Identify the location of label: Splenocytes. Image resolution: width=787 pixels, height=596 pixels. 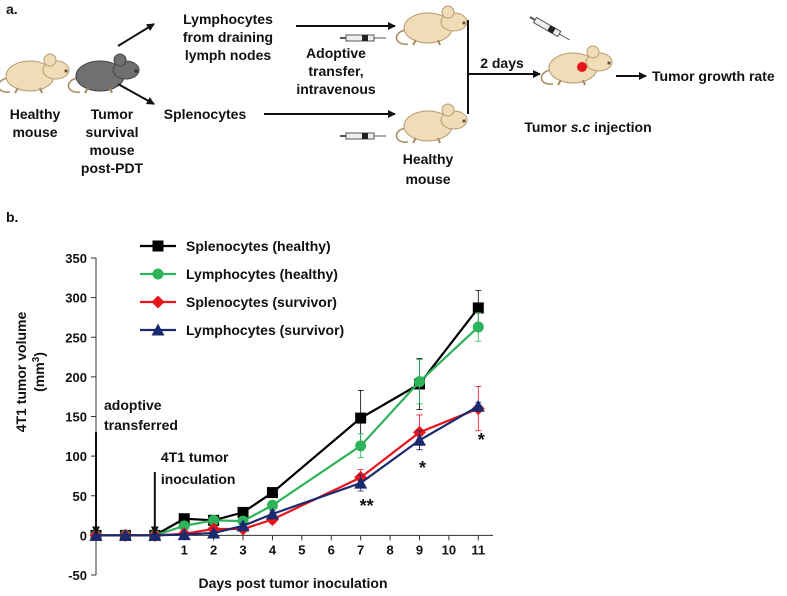
(205, 114).